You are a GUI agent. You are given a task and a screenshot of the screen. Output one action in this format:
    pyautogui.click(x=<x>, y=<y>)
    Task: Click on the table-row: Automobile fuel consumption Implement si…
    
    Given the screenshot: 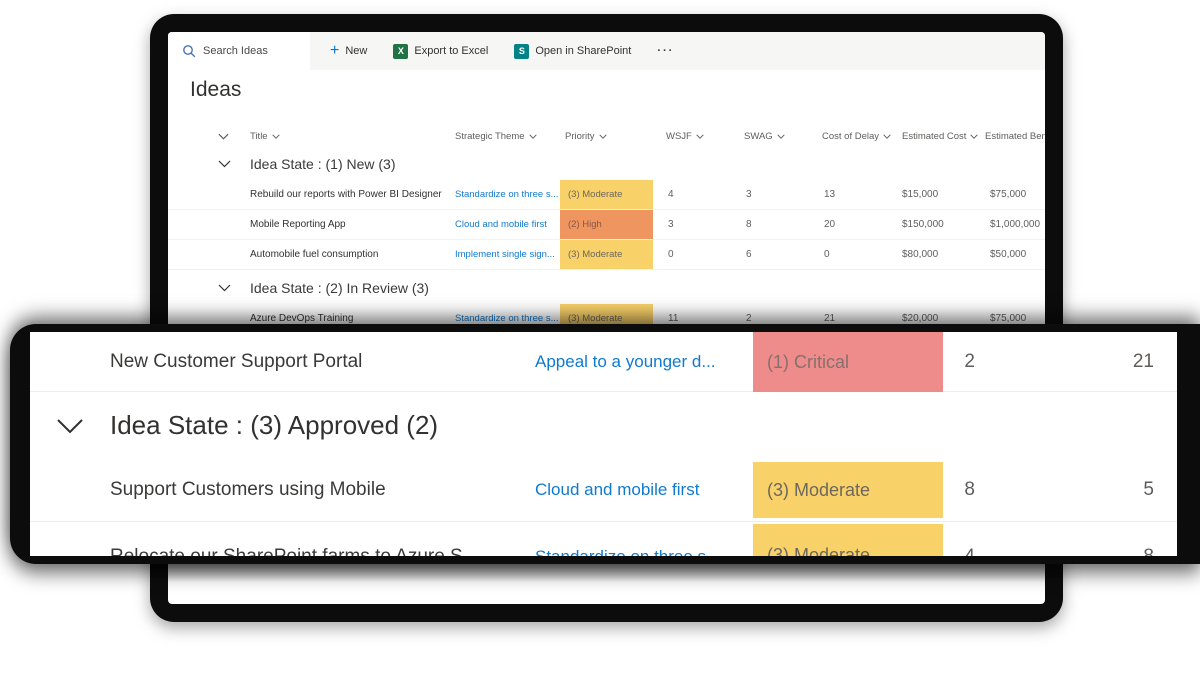 What is the action you would take?
    pyautogui.click(x=606, y=255)
    